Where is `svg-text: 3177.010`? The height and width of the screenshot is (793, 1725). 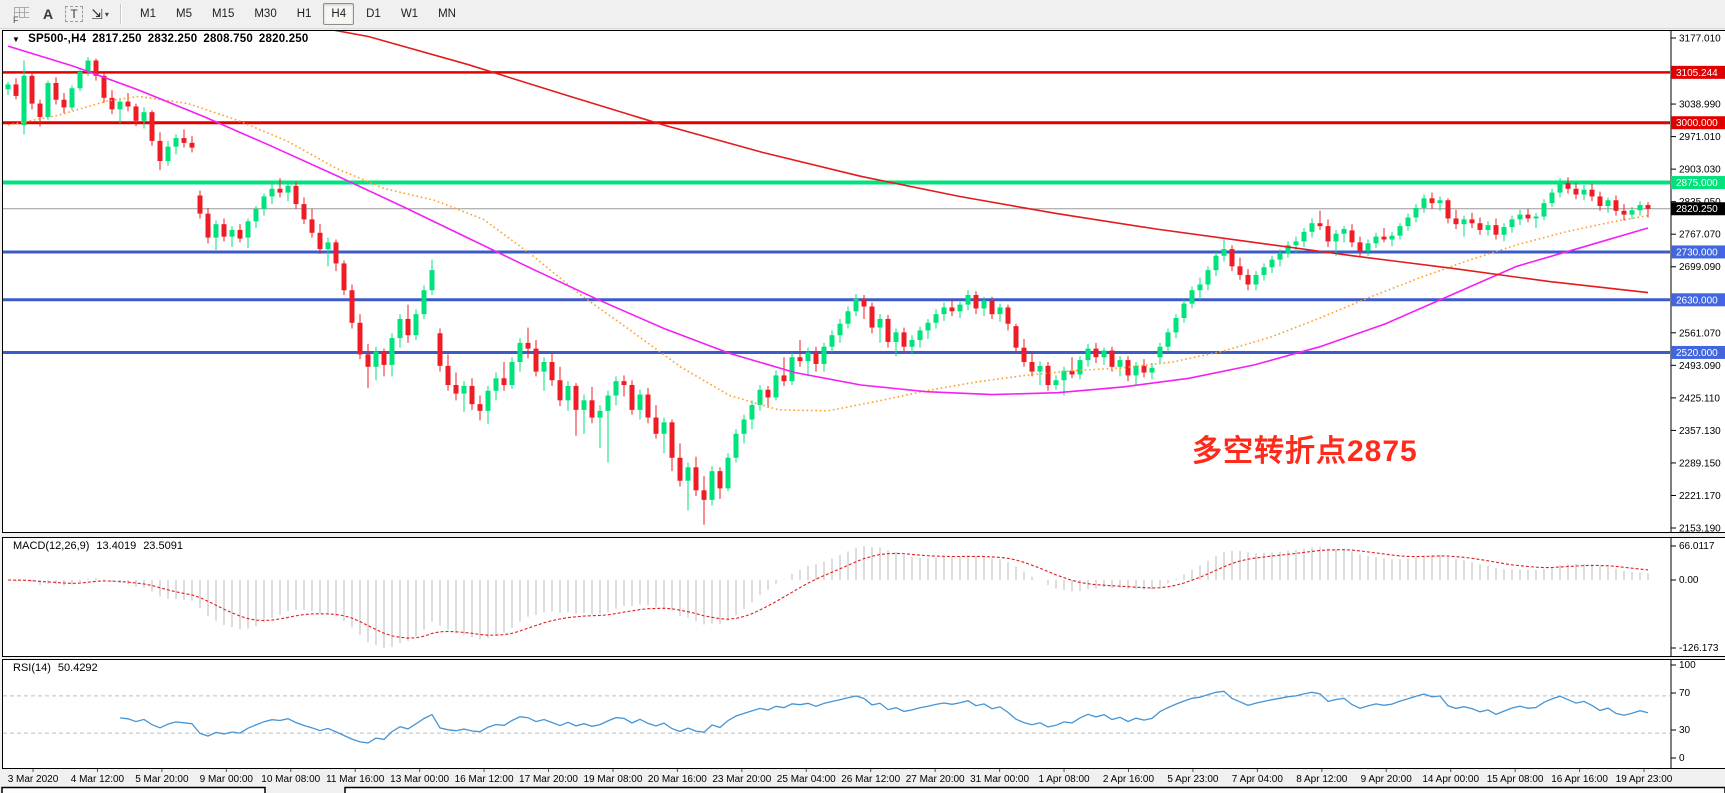 svg-text: 3177.010 is located at coordinates (1700, 39).